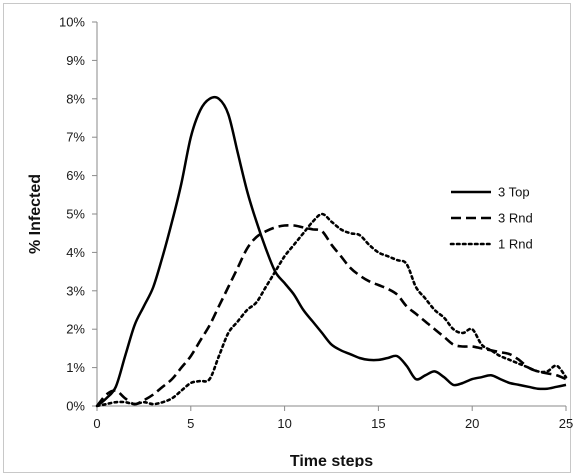  I want to click on x-tick-label: 10, so click(284, 423).